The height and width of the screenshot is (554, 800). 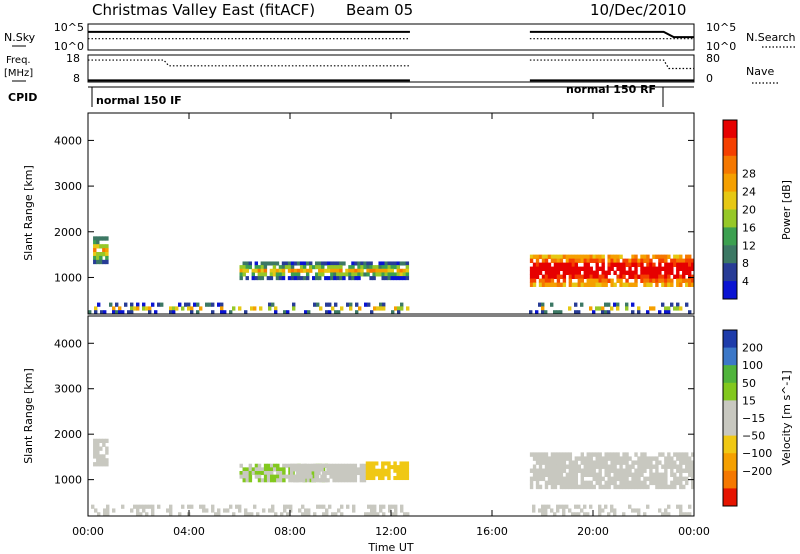 I want to click on beam-label: Beam 05, so click(x=379, y=10).